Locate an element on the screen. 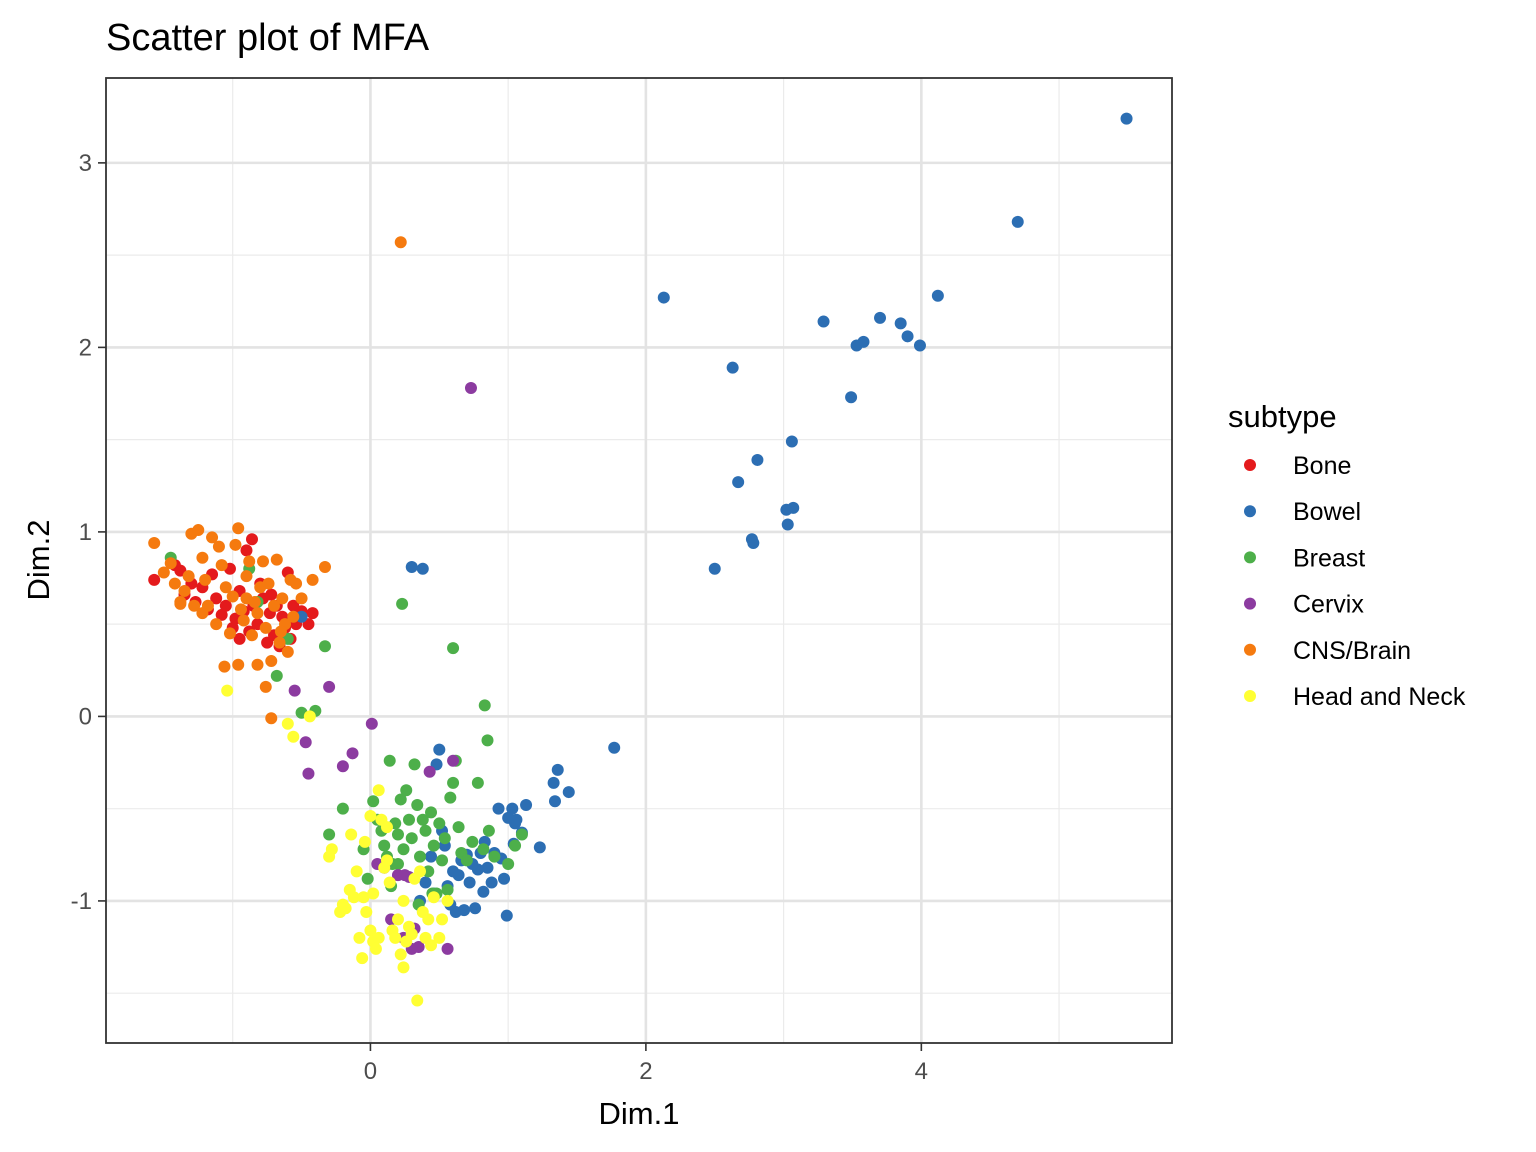 The image size is (1536, 1152). y-tick-label: 1 is located at coordinates (85, 532).